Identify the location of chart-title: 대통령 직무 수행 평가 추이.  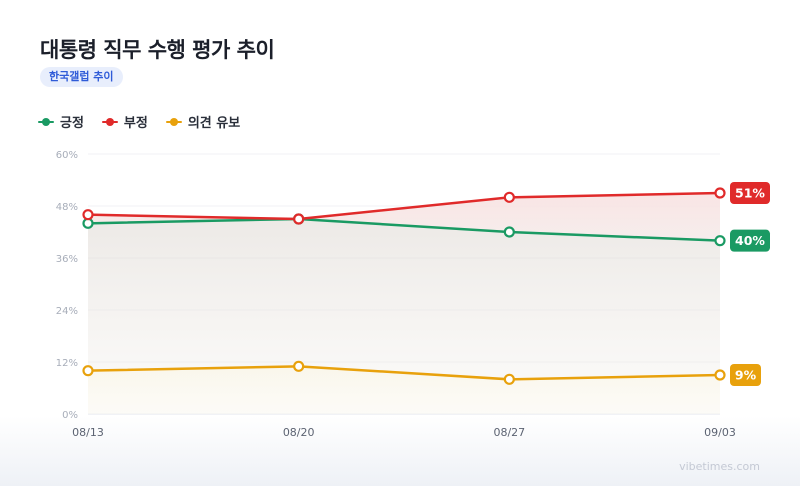
(157, 50).